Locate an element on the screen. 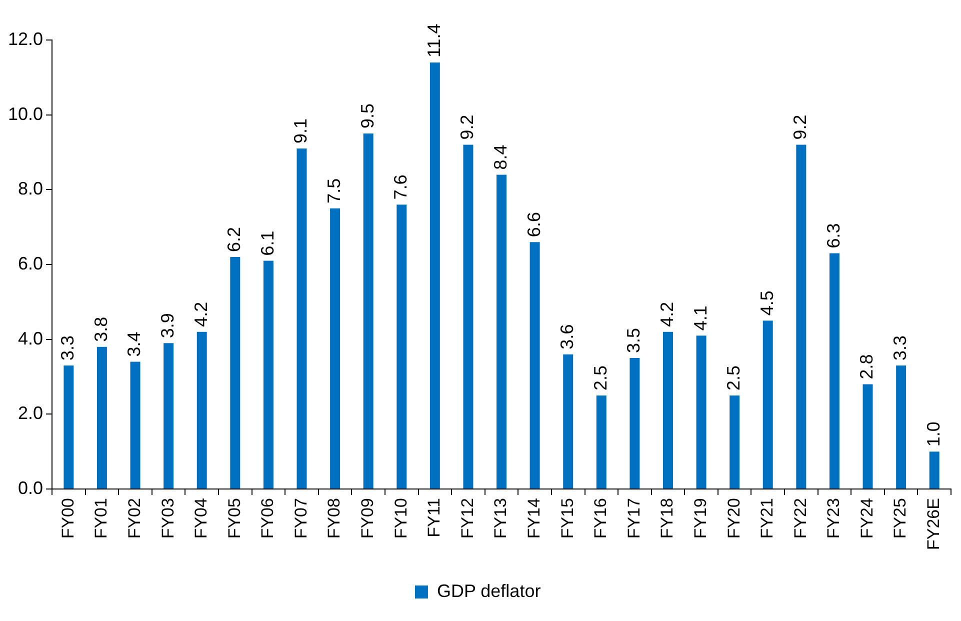  legend-label: GDP deflator is located at coordinates (488, 590).